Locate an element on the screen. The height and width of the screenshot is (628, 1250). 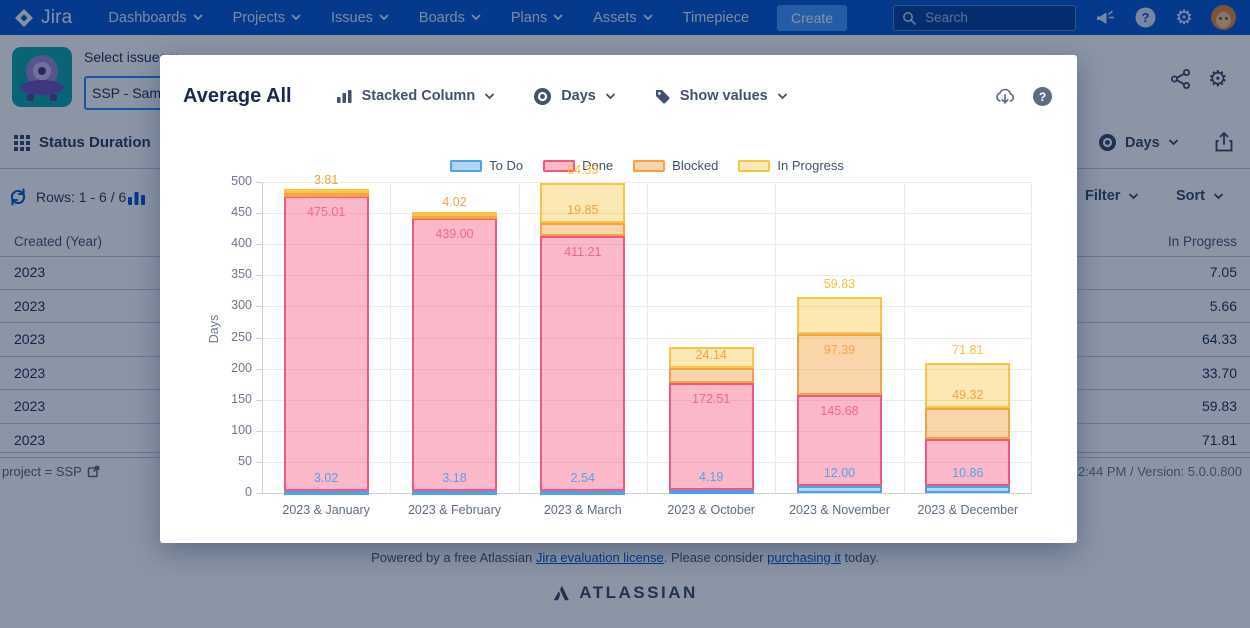
legend-item-in-progress: In Progress is located at coordinates (791, 165).